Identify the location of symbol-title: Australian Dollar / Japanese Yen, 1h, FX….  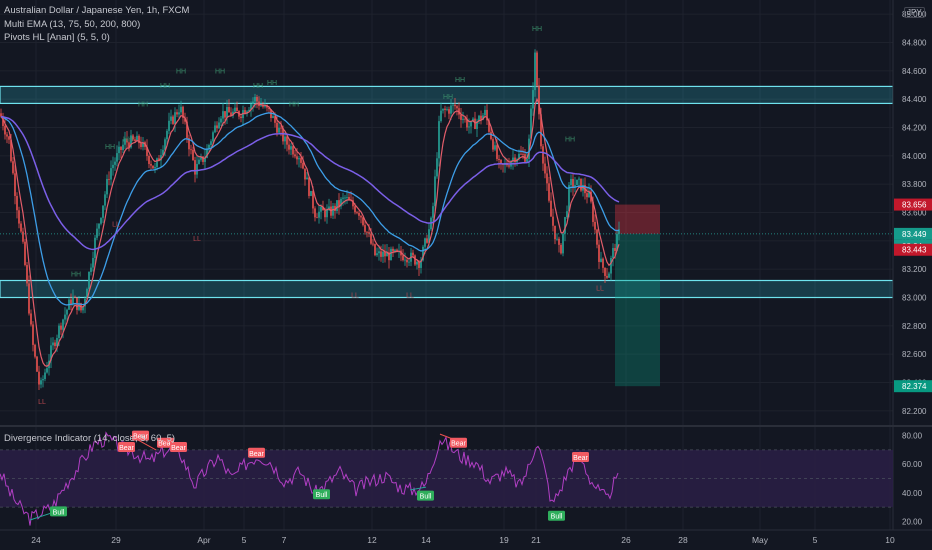
(97, 10).